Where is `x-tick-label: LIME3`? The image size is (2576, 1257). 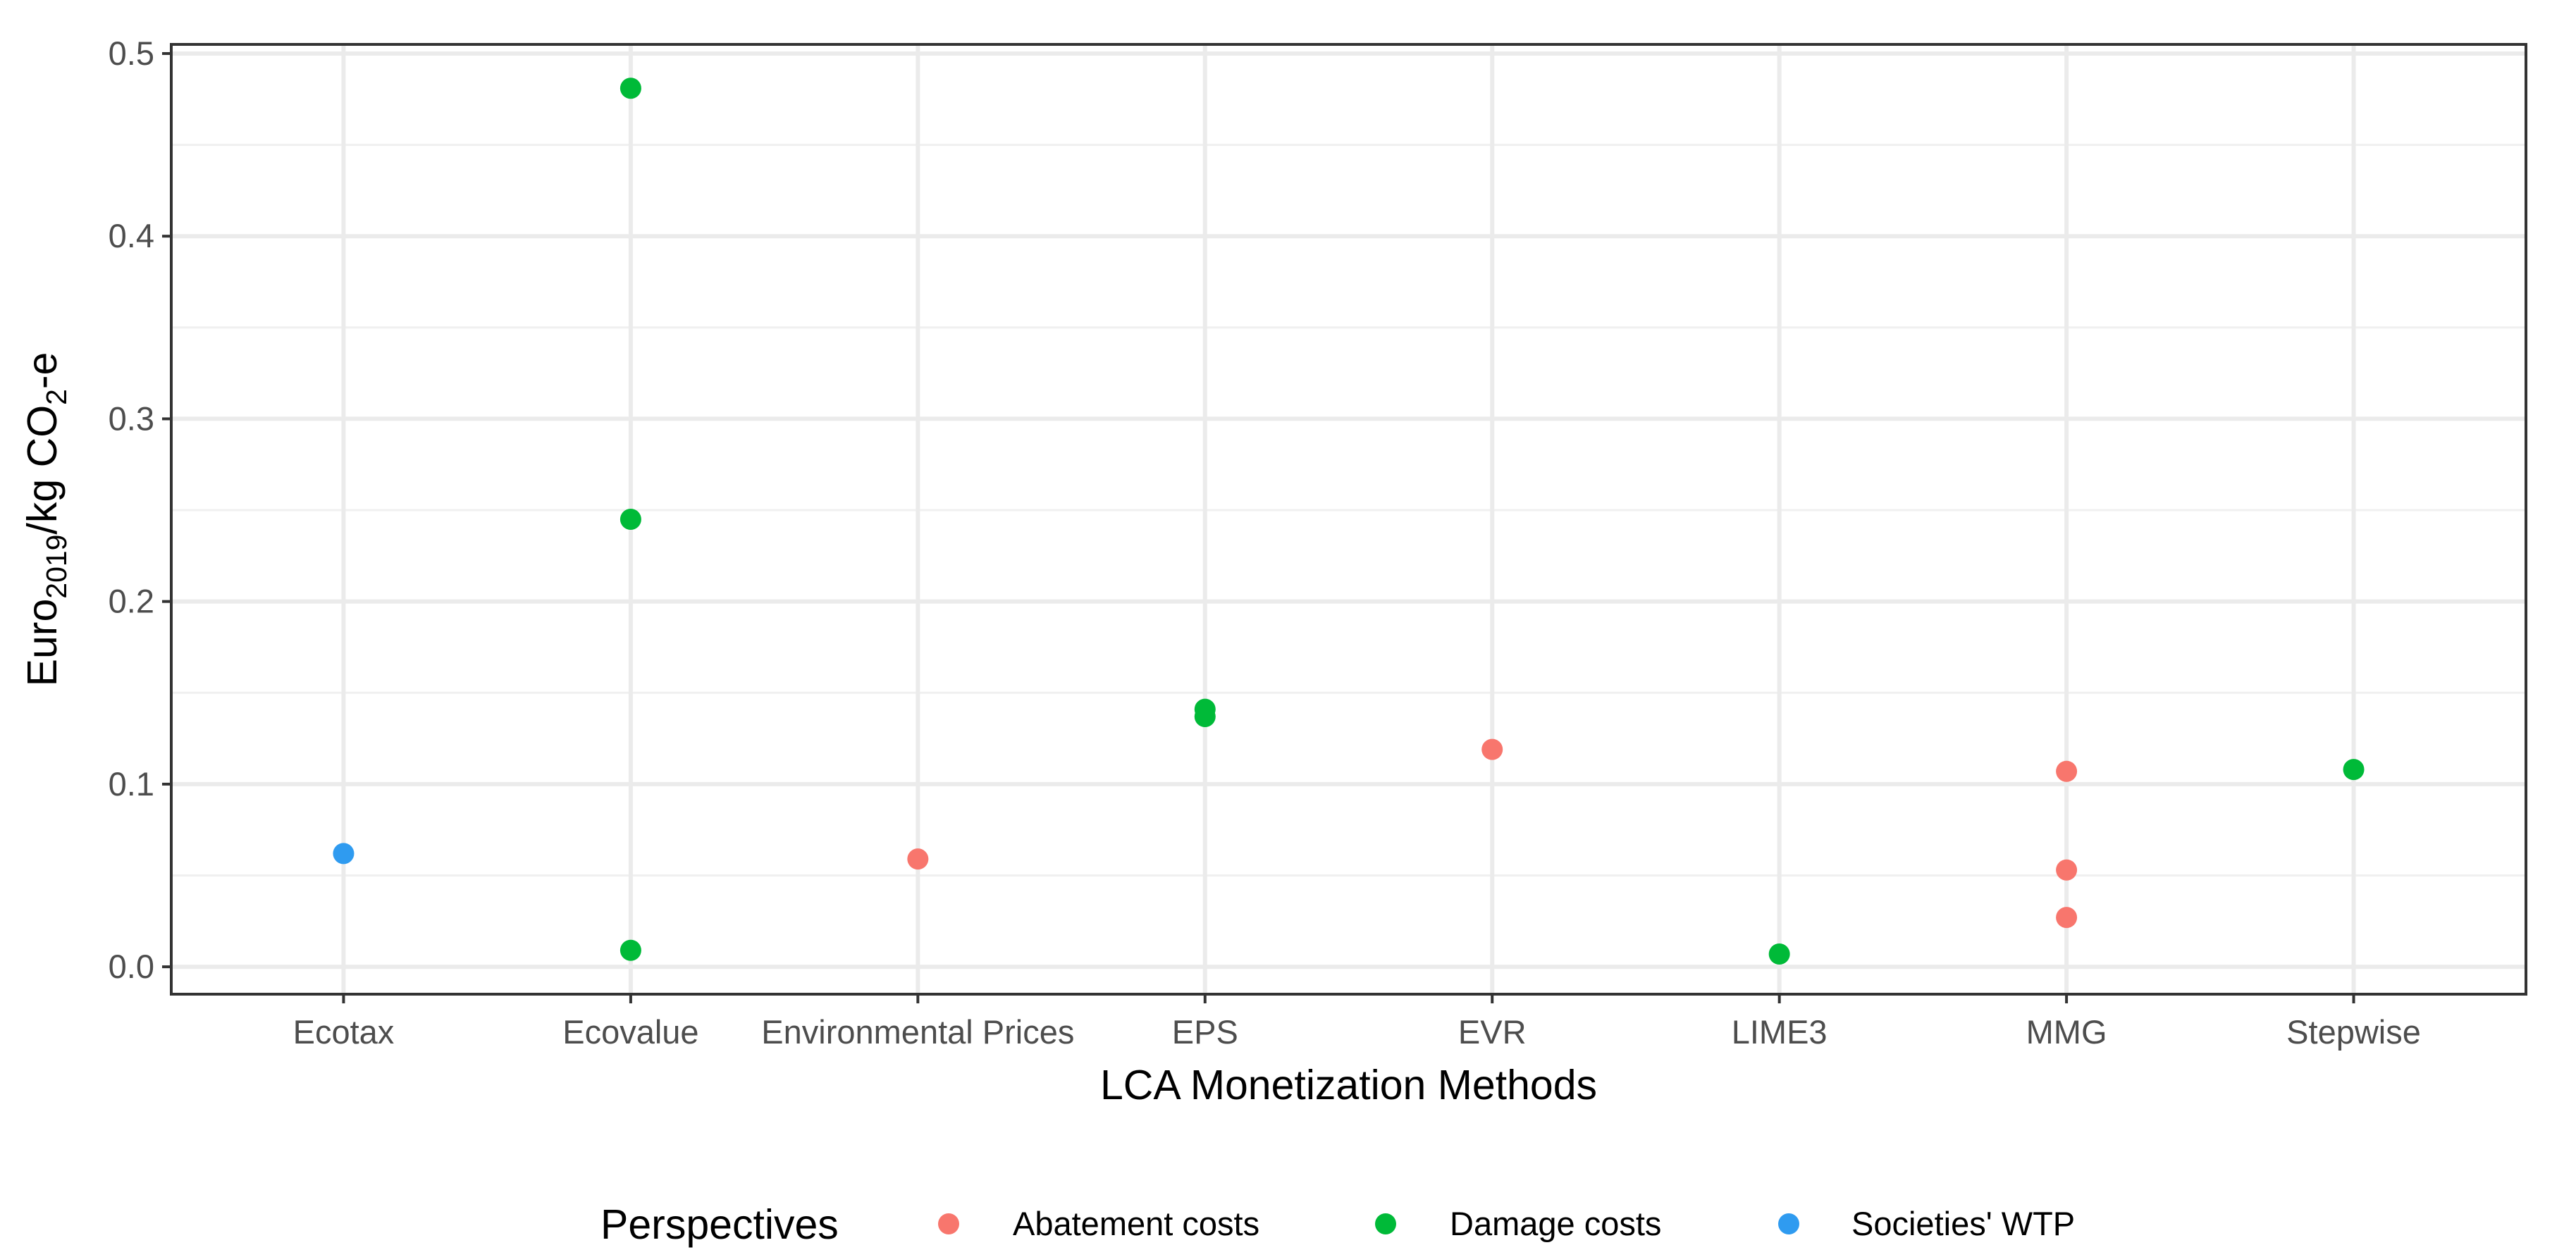 x-tick-label: LIME3 is located at coordinates (1780, 1032).